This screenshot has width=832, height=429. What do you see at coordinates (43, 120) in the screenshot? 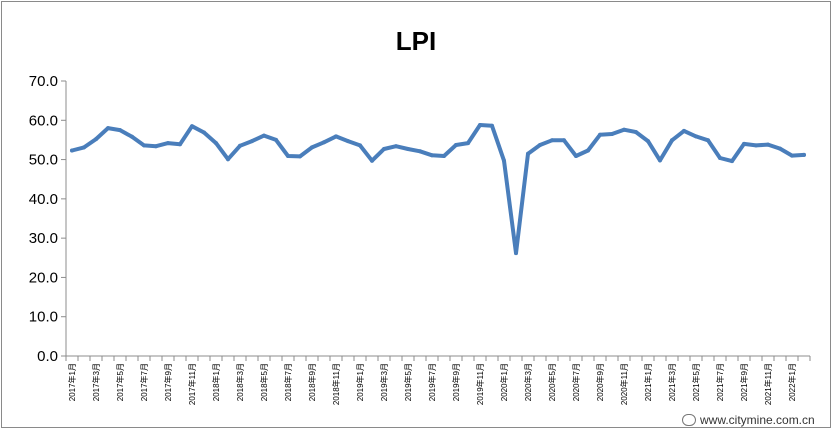
I see `y-tick-label: 60.0` at bounding box center [43, 120].